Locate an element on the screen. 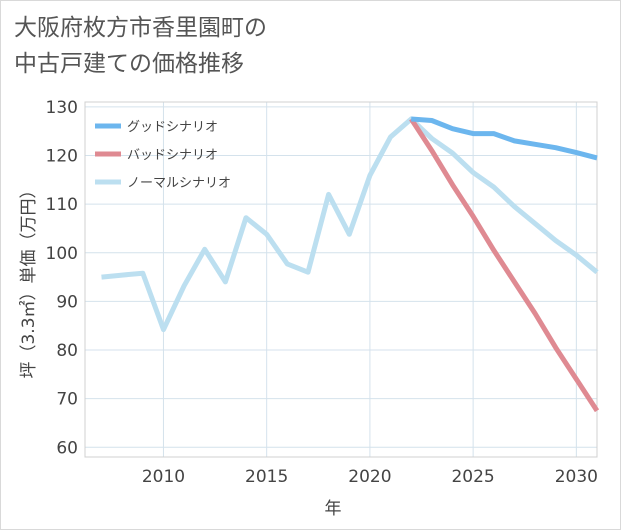  chart-title-line-1: 大阪府枚方市香里園町の is located at coordinates (140, 28).